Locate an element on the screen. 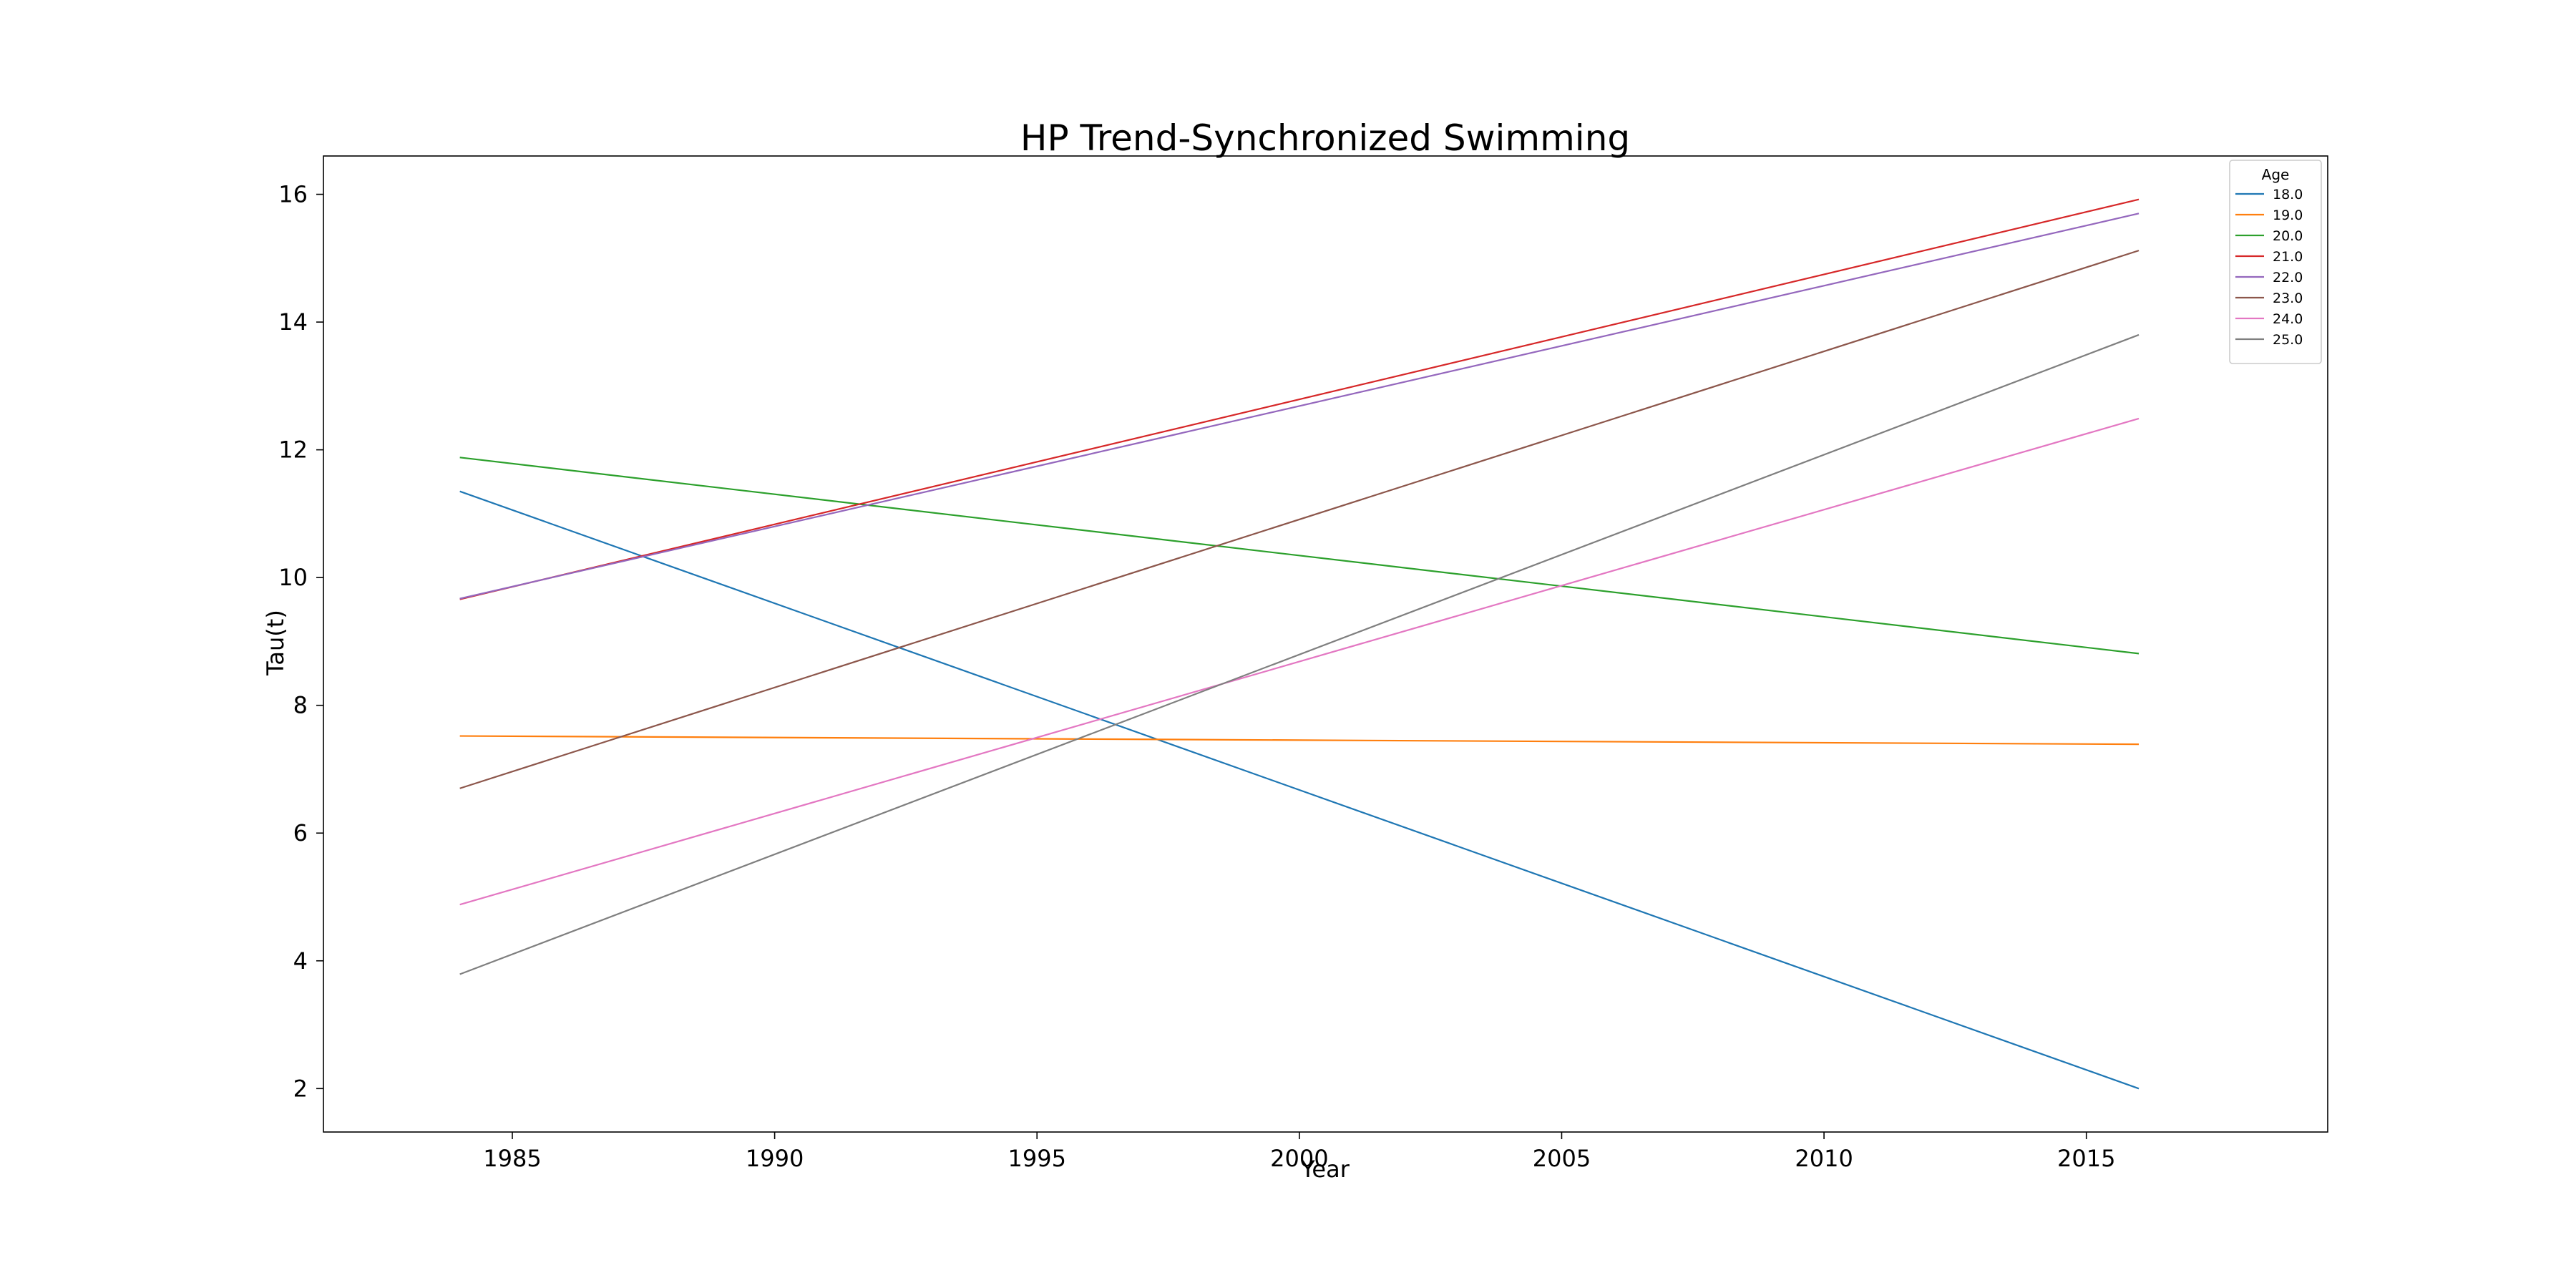 This screenshot has height=1288, width=2576. y-tick-label: 16 is located at coordinates (293, 194).